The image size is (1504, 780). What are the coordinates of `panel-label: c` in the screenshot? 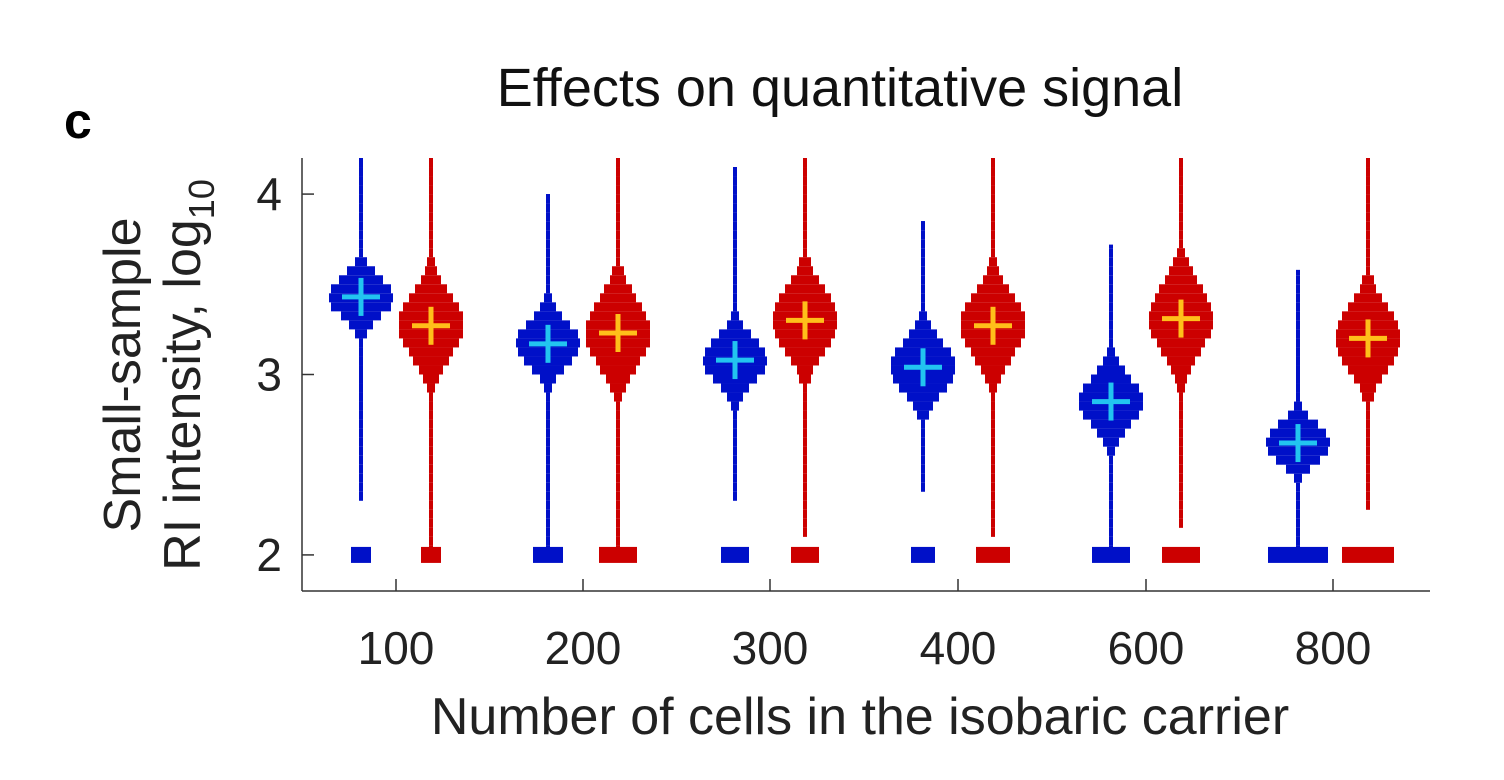 It's located at (78, 121).